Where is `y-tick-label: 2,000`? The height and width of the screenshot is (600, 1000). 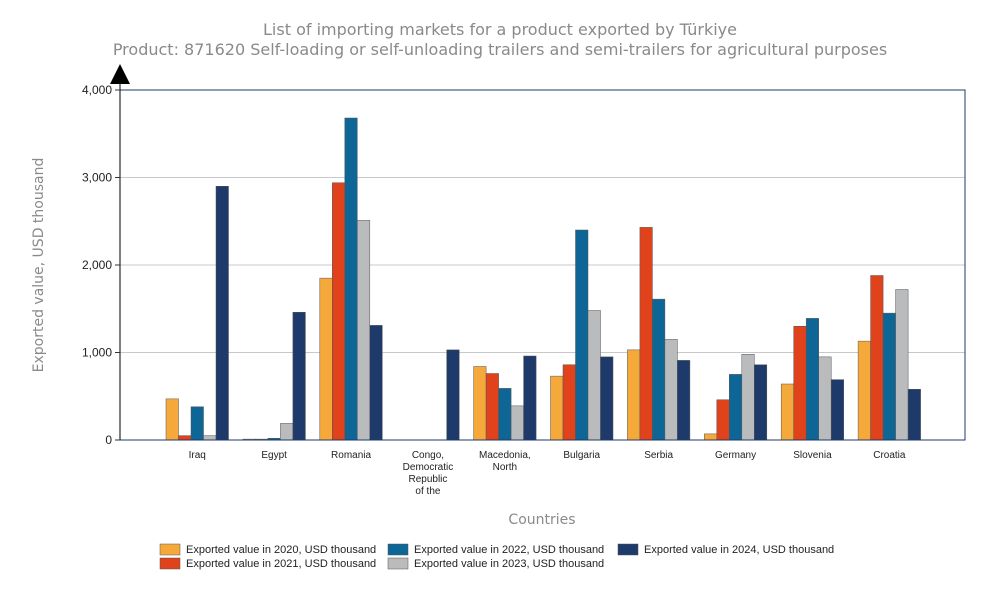
y-tick-label: 2,000 is located at coordinates (97, 265).